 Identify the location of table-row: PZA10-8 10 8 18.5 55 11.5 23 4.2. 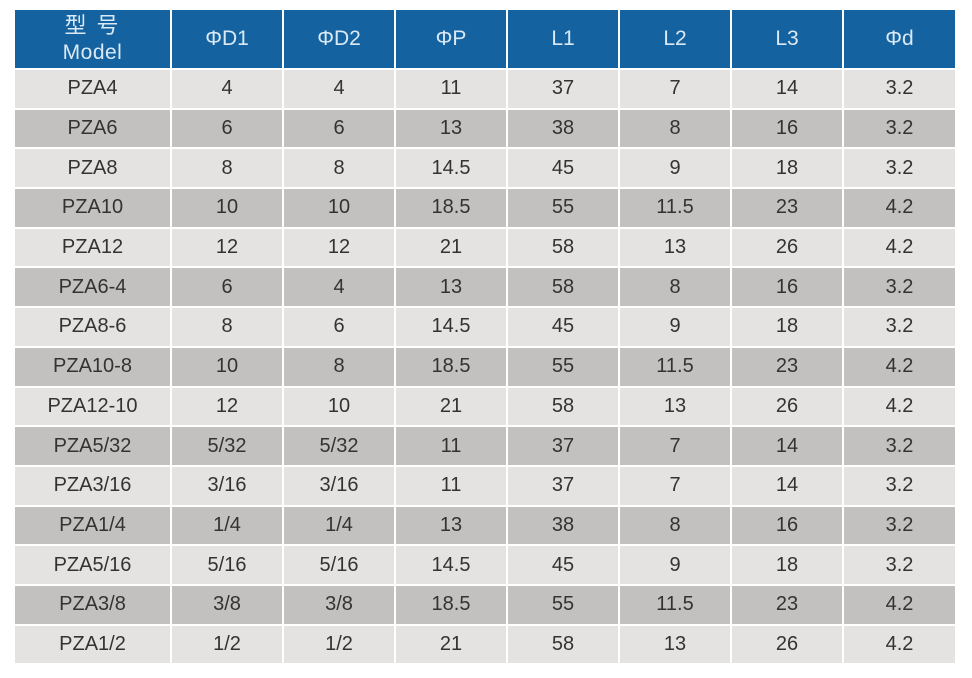
(485, 366).